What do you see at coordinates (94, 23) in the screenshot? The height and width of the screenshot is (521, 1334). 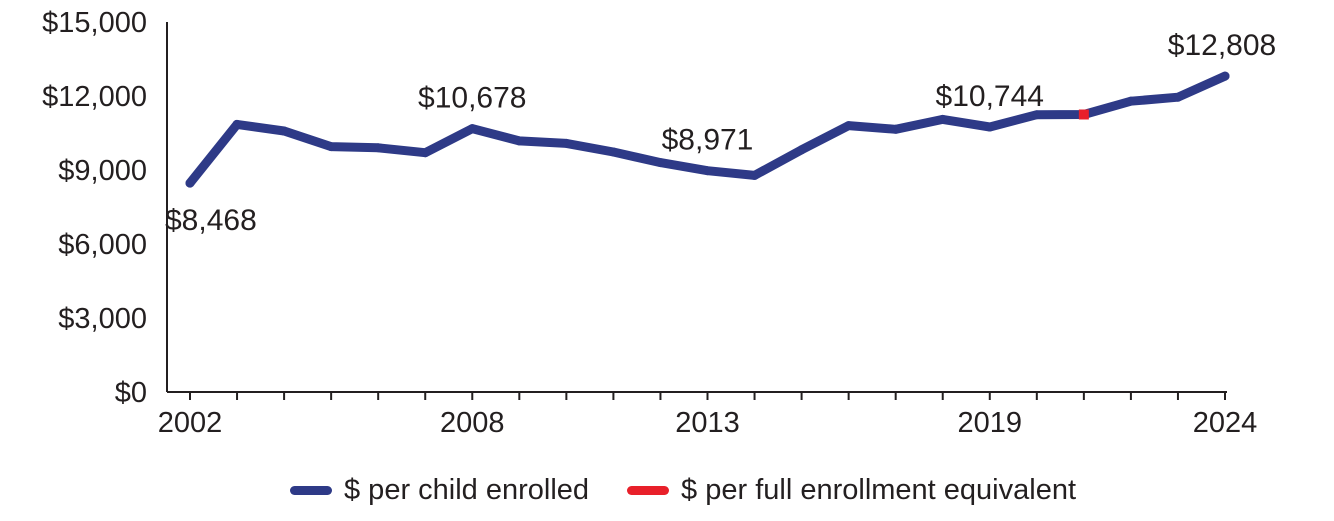 I see `y-tick-label: $15,000` at bounding box center [94, 23].